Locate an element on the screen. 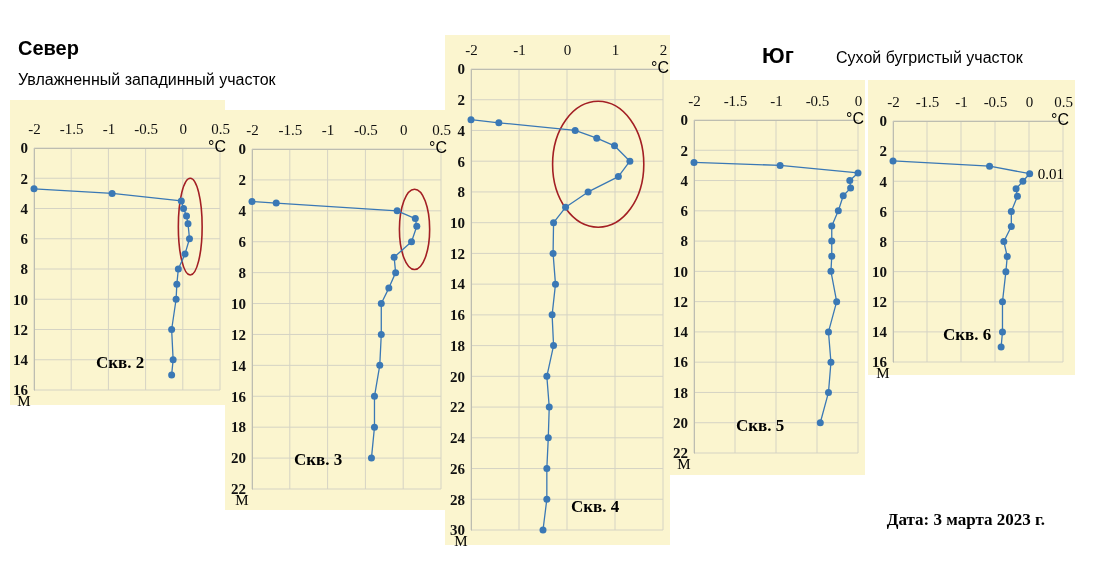 The image size is (1093, 563). x-tick-label: 2 is located at coordinates (663, 50).